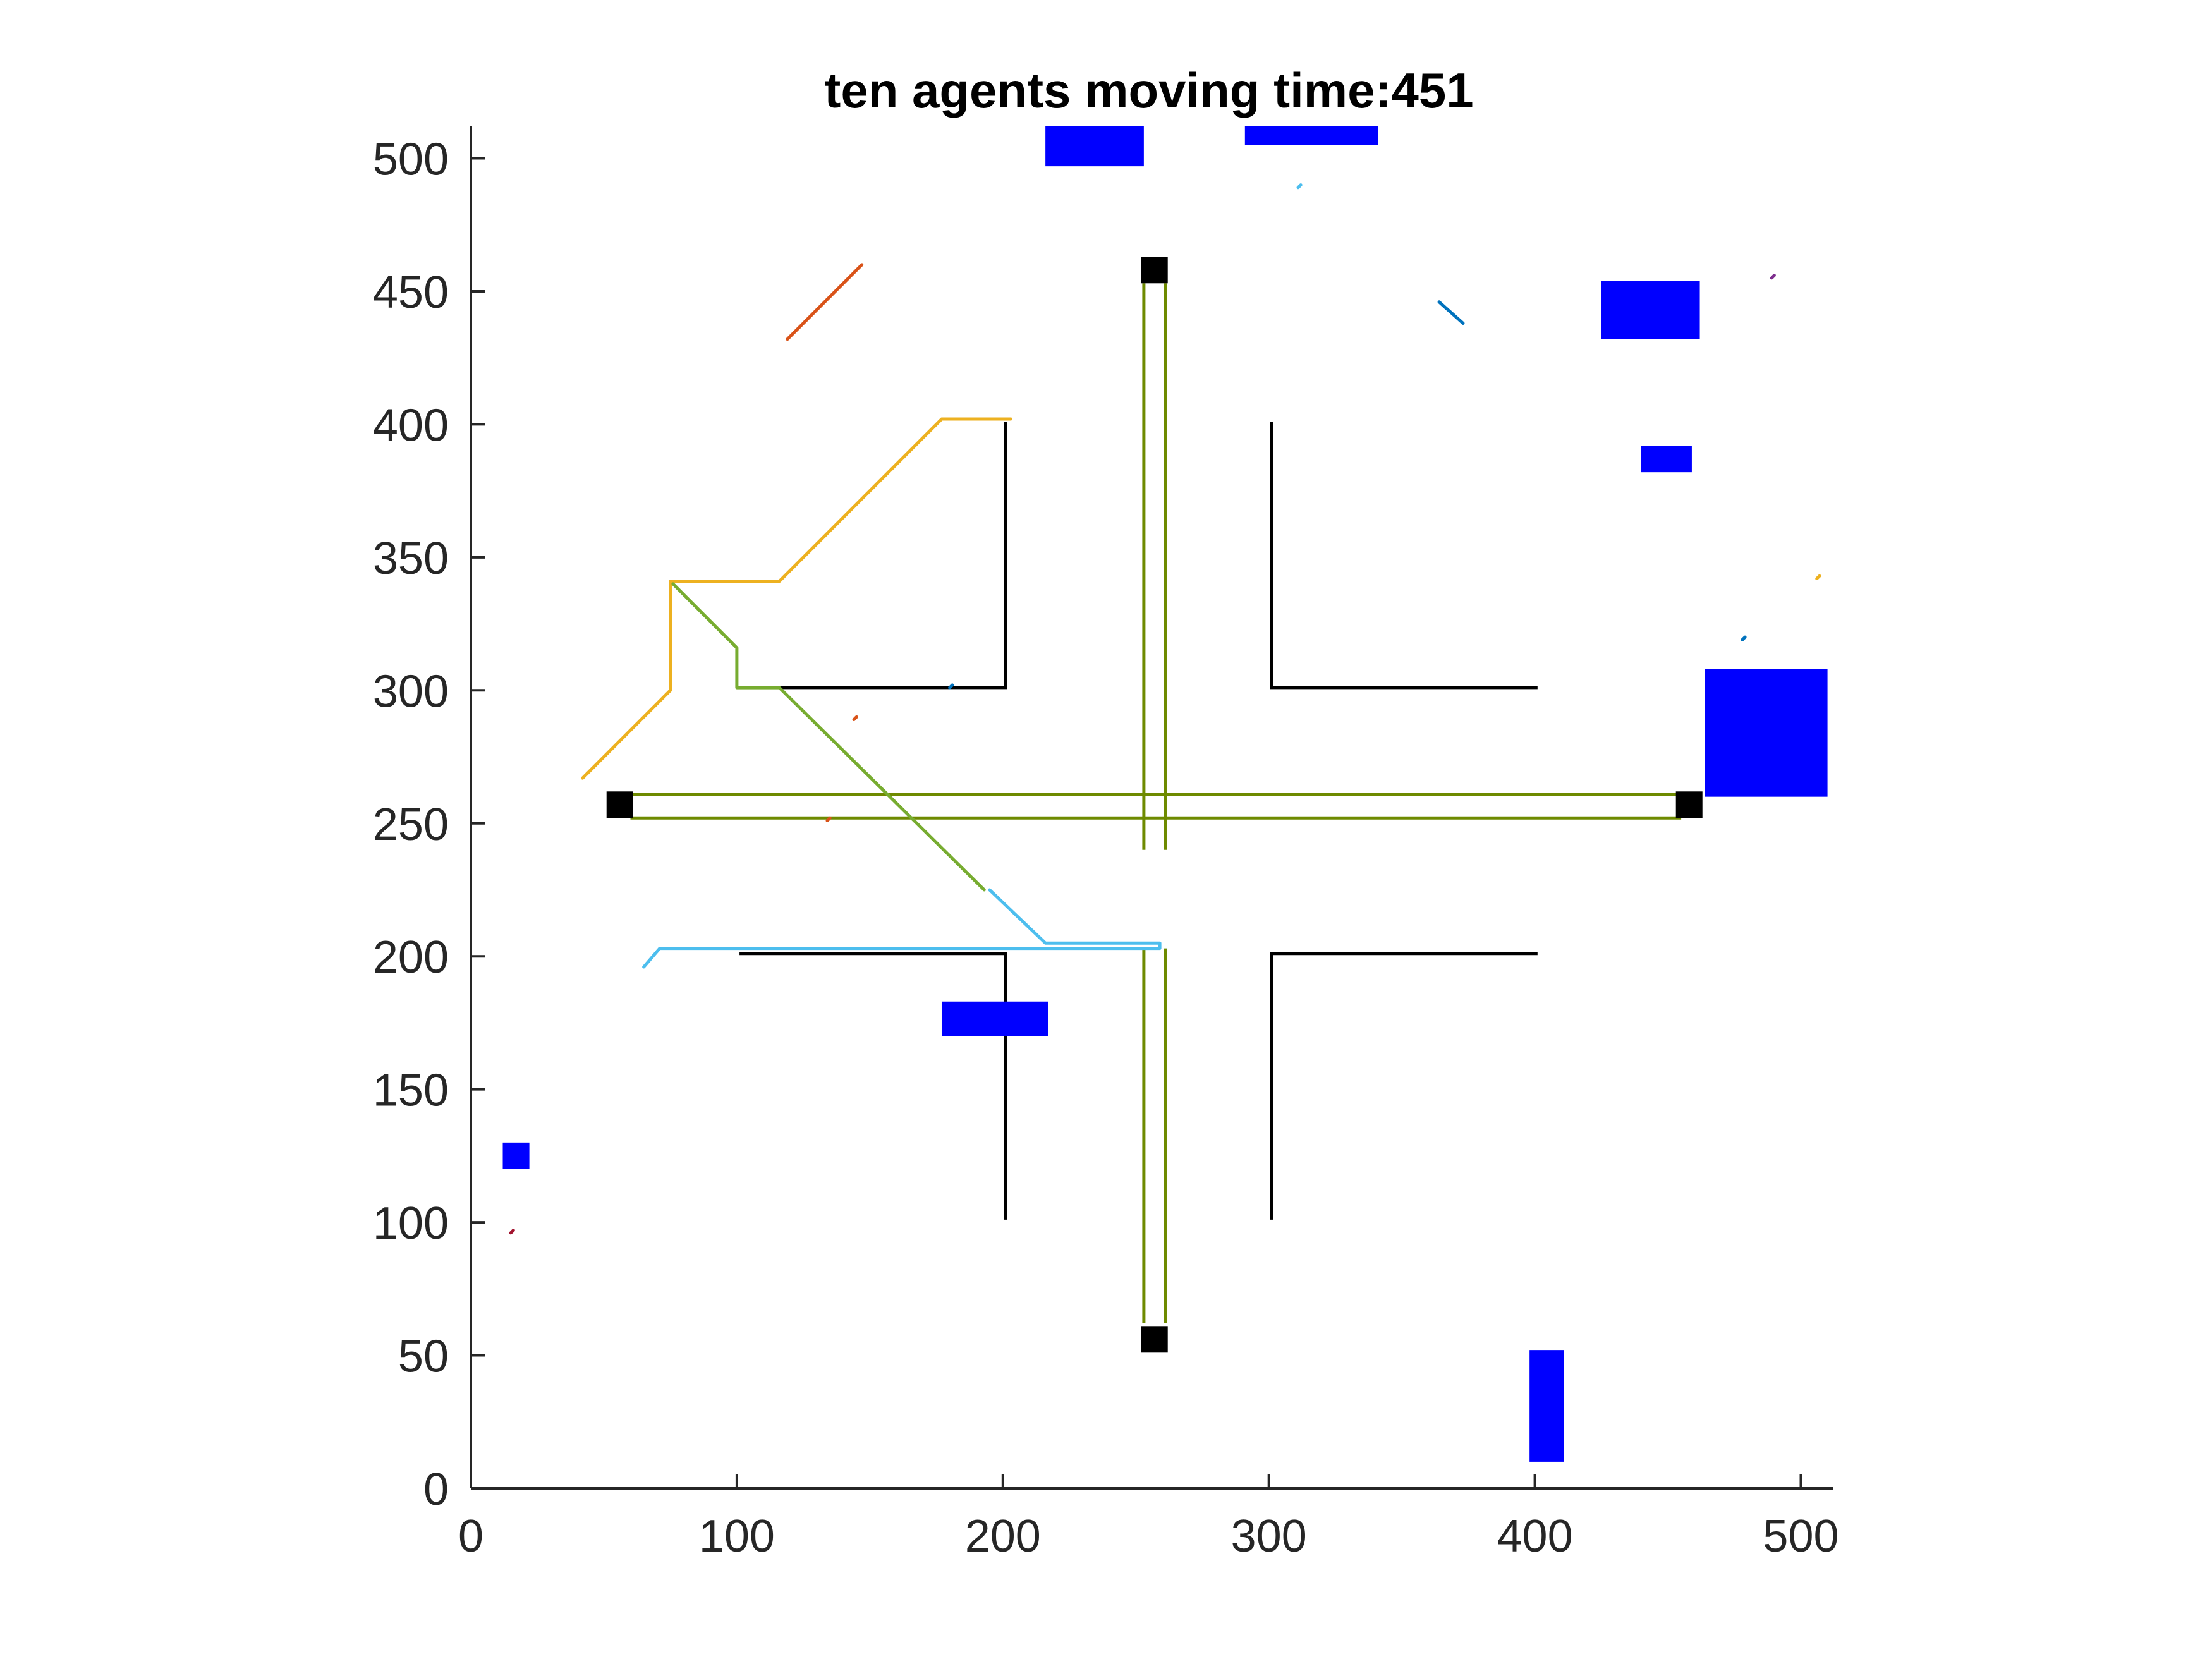 This screenshot has height=1659, width=2212. I want to click on y-tick-label: 0, so click(436, 1489).